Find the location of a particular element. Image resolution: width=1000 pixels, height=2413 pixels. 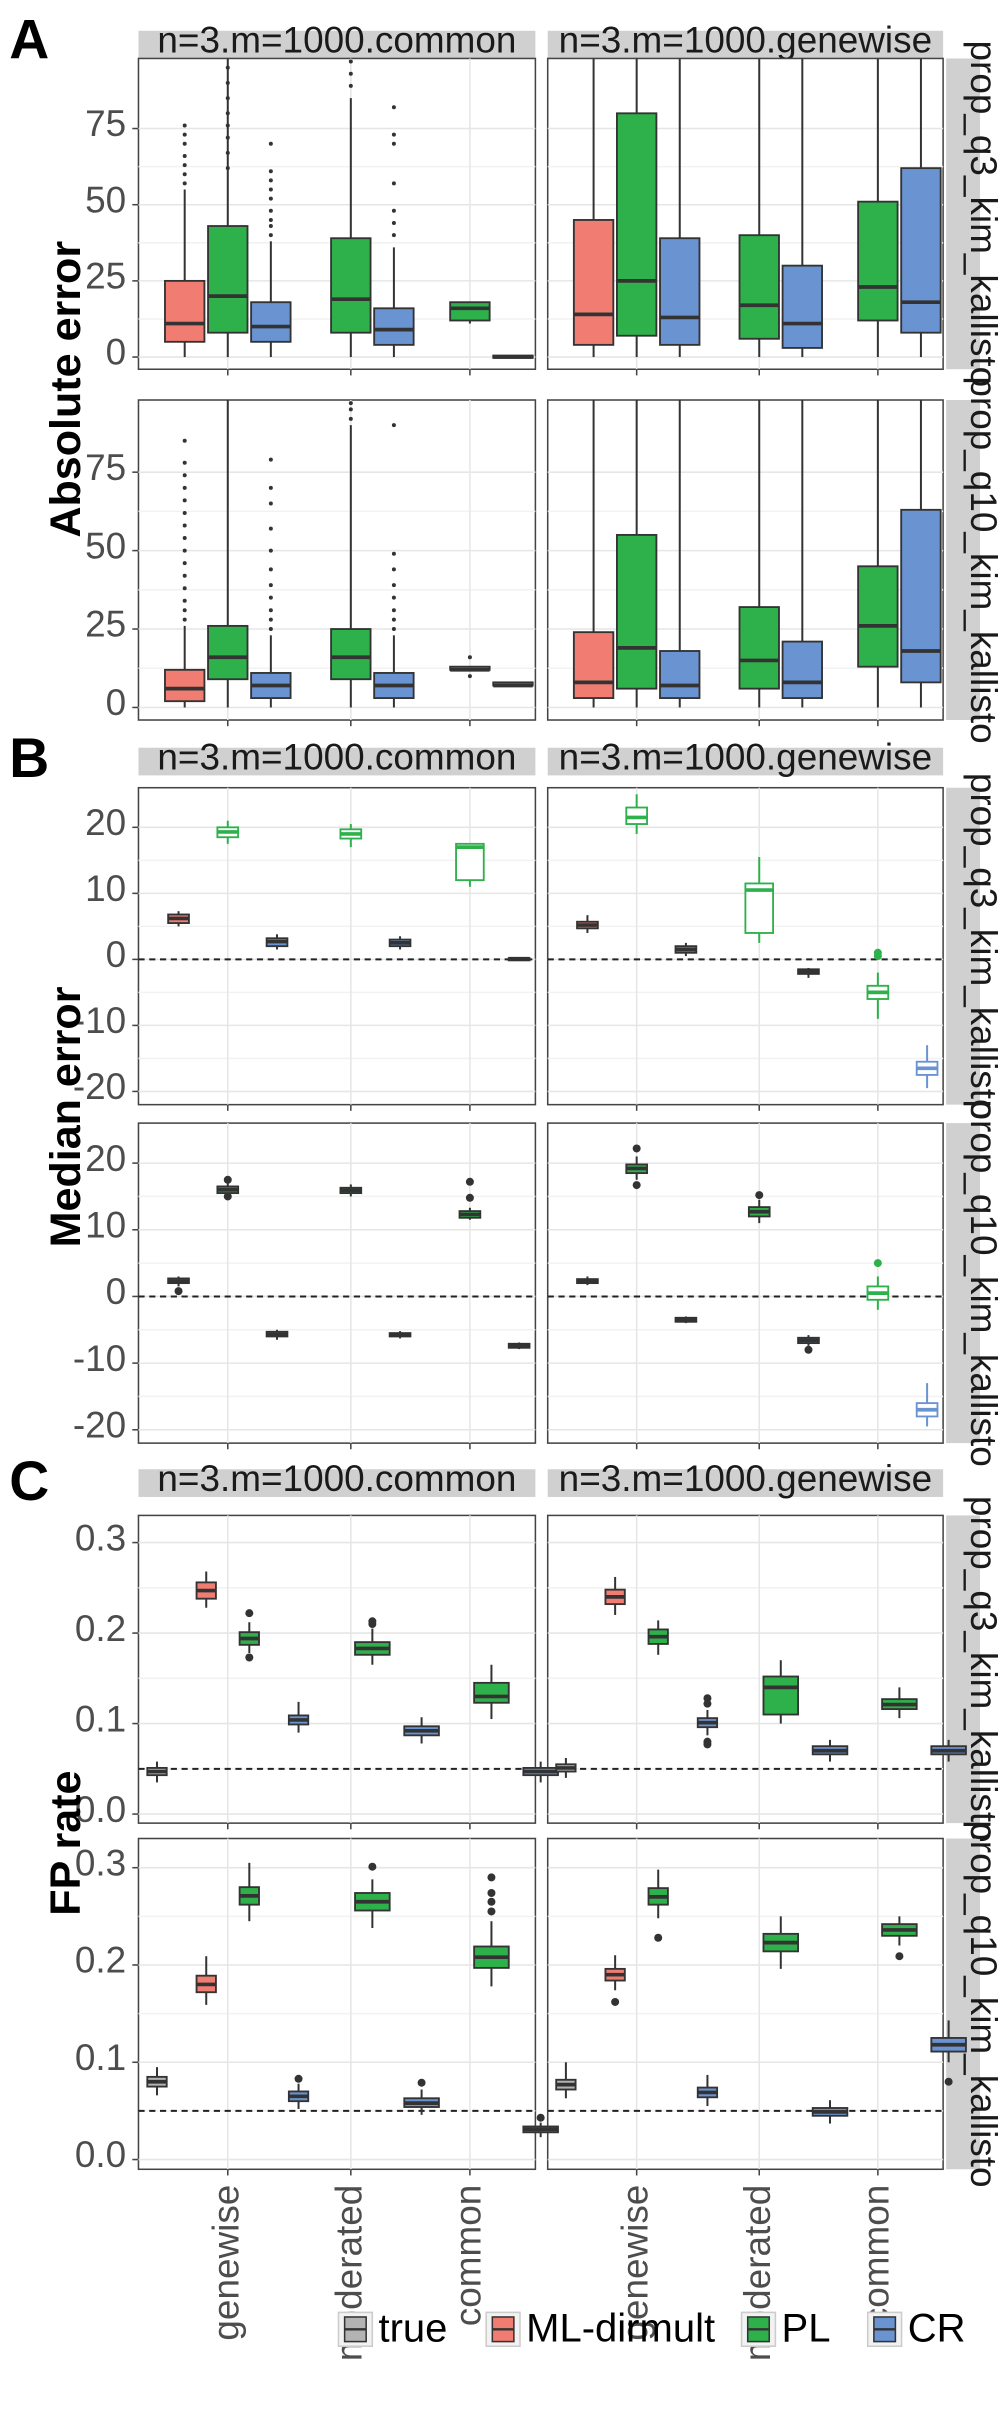

legend-item-cr: CR is located at coordinates (916, 2329).